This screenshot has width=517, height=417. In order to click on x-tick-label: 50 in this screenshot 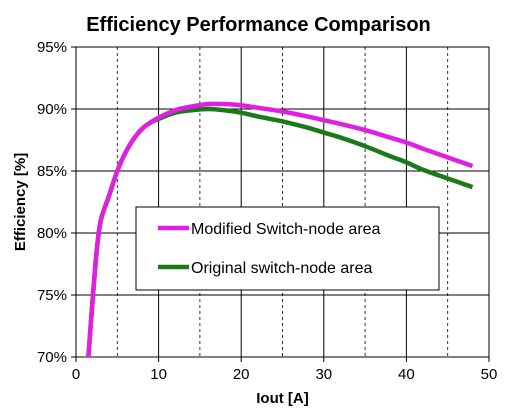, I will do `click(489, 374)`.